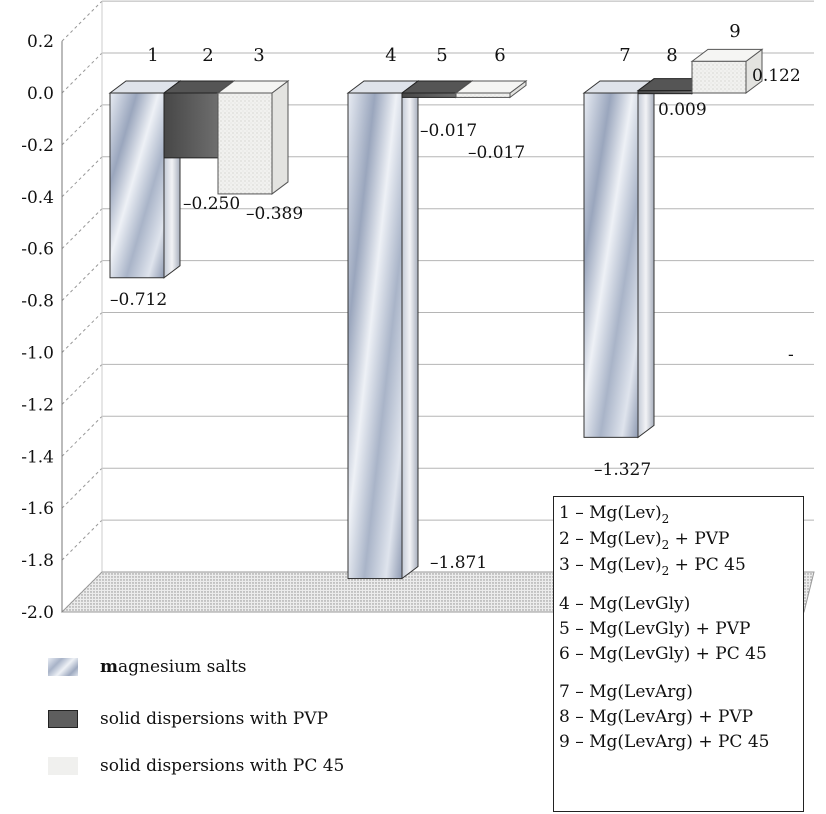  What do you see at coordinates (622, 470) in the screenshot?
I see `data-label: –1.327` at bounding box center [622, 470].